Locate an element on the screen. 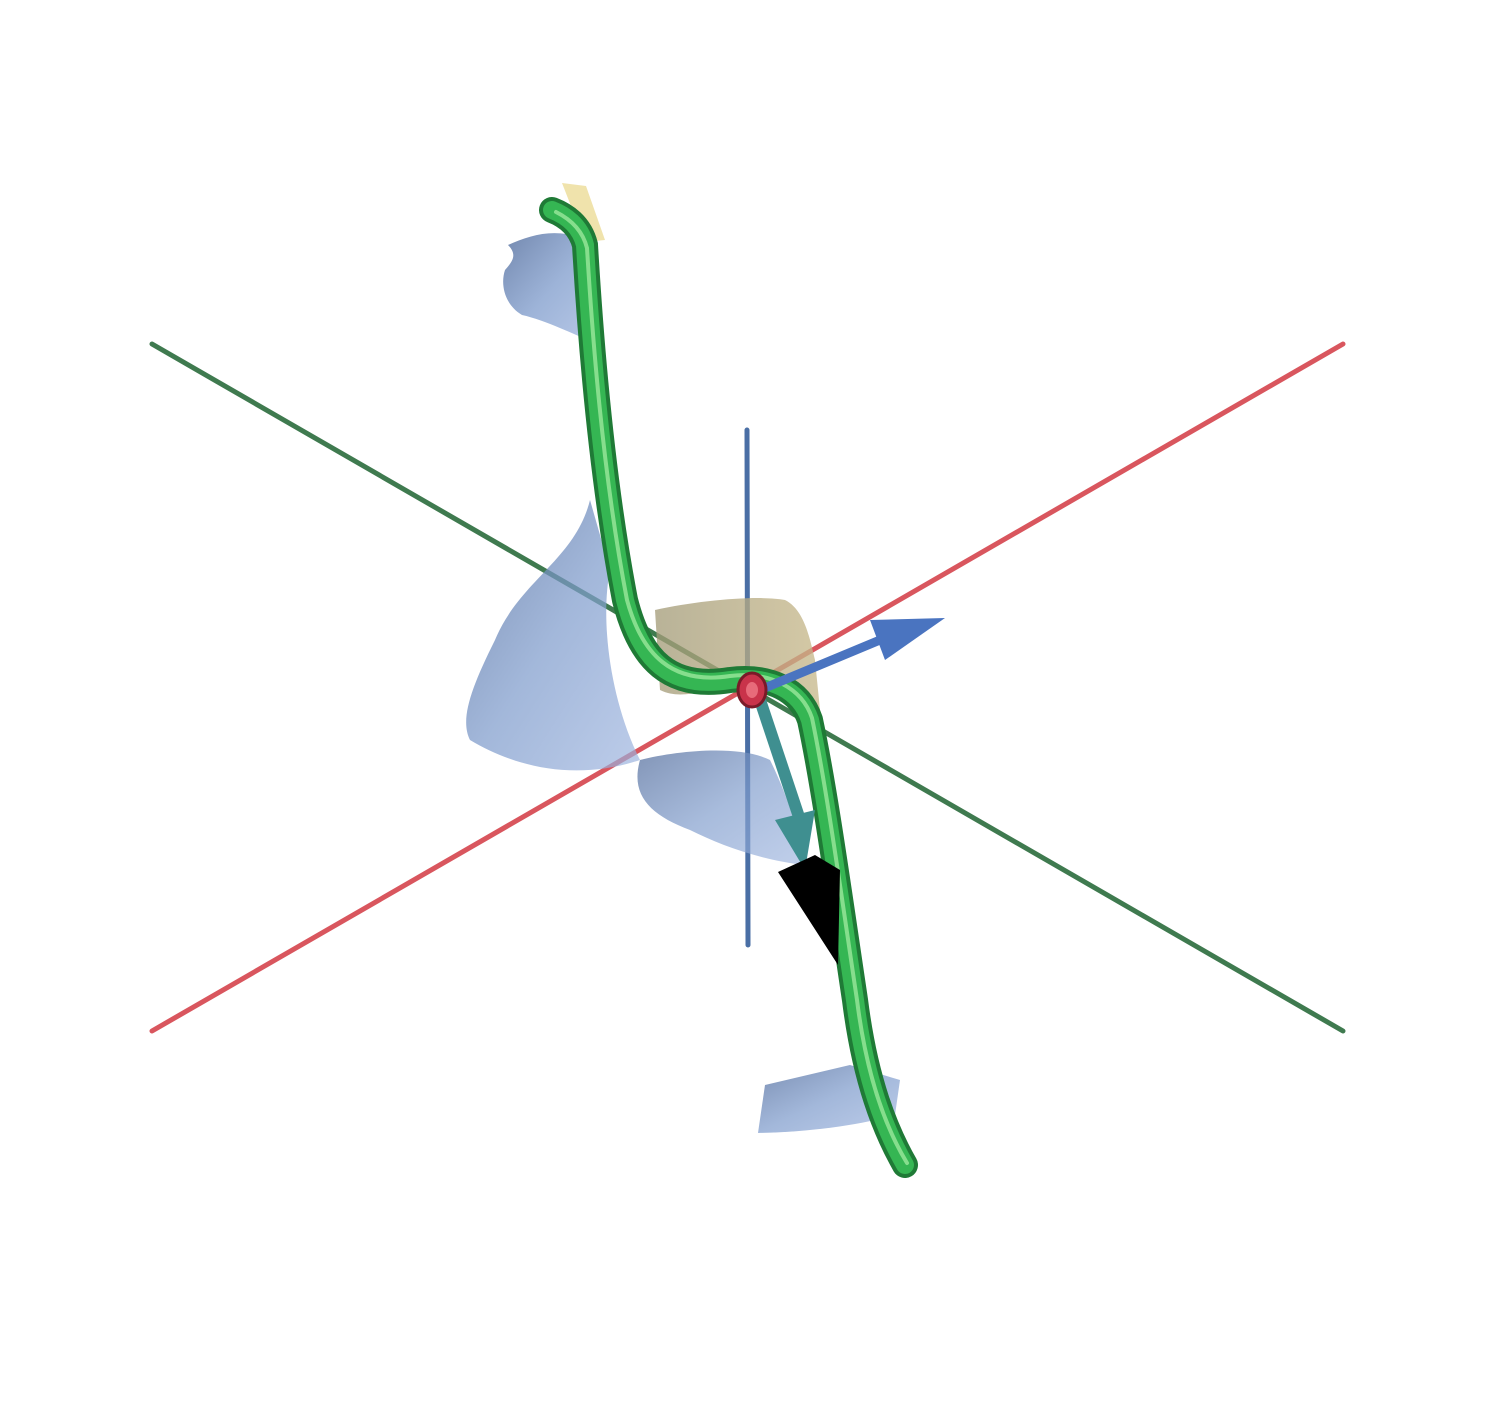  red-ring-inner is located at coordinates (752, 690).